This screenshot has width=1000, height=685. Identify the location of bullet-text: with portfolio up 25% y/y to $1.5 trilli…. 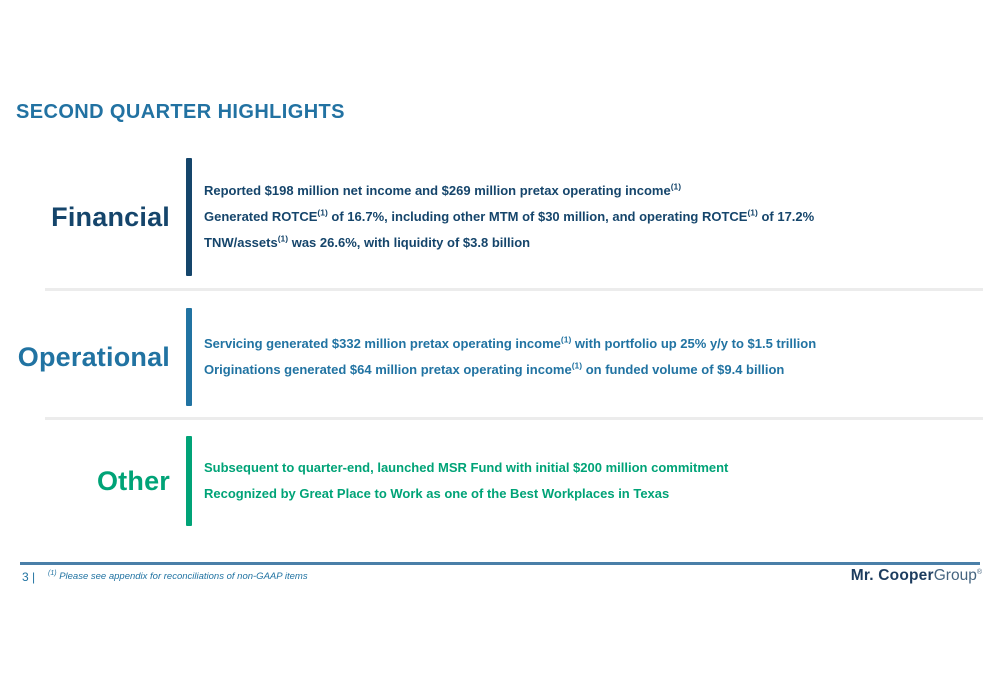
(694, 343).